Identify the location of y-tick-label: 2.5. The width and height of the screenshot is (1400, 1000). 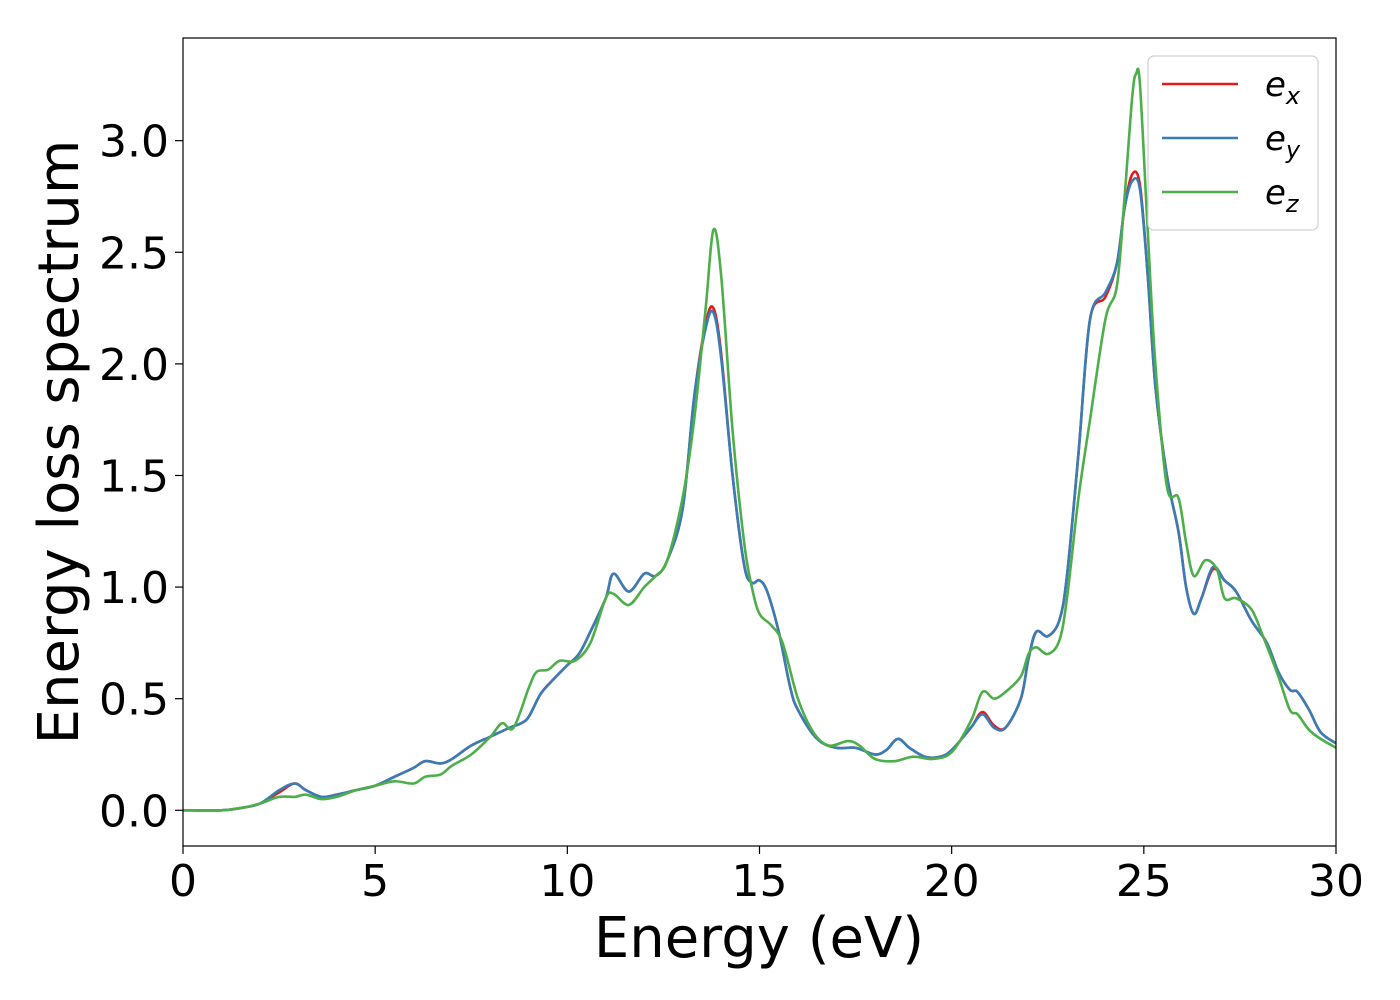
(134, 253).